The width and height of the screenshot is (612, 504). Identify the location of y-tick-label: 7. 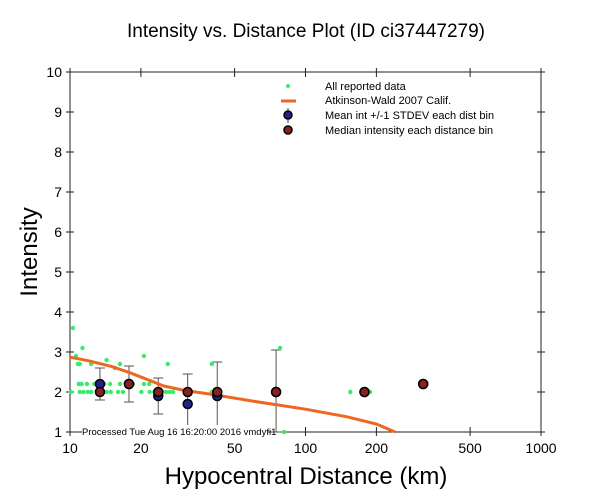
(58, 192).